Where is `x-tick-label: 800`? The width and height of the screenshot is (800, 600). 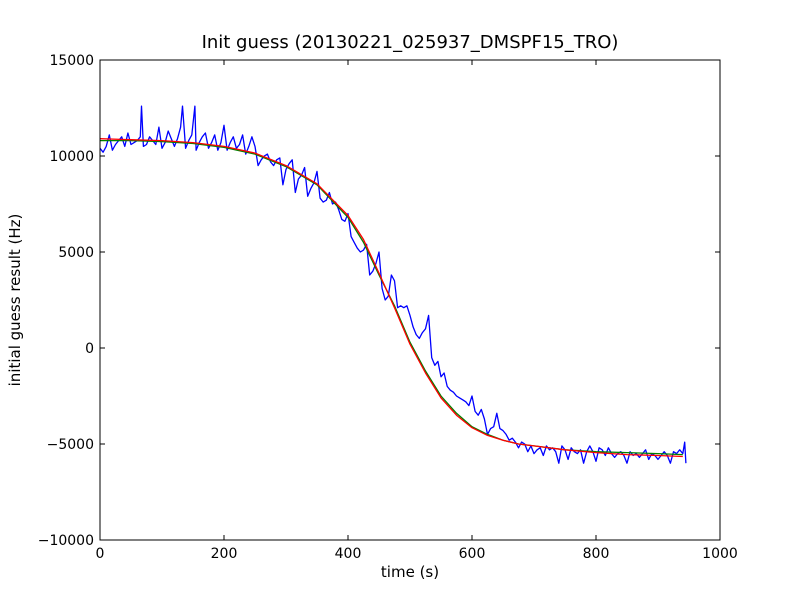 x-tick-label: 800 is located at coordinates (596, 554).